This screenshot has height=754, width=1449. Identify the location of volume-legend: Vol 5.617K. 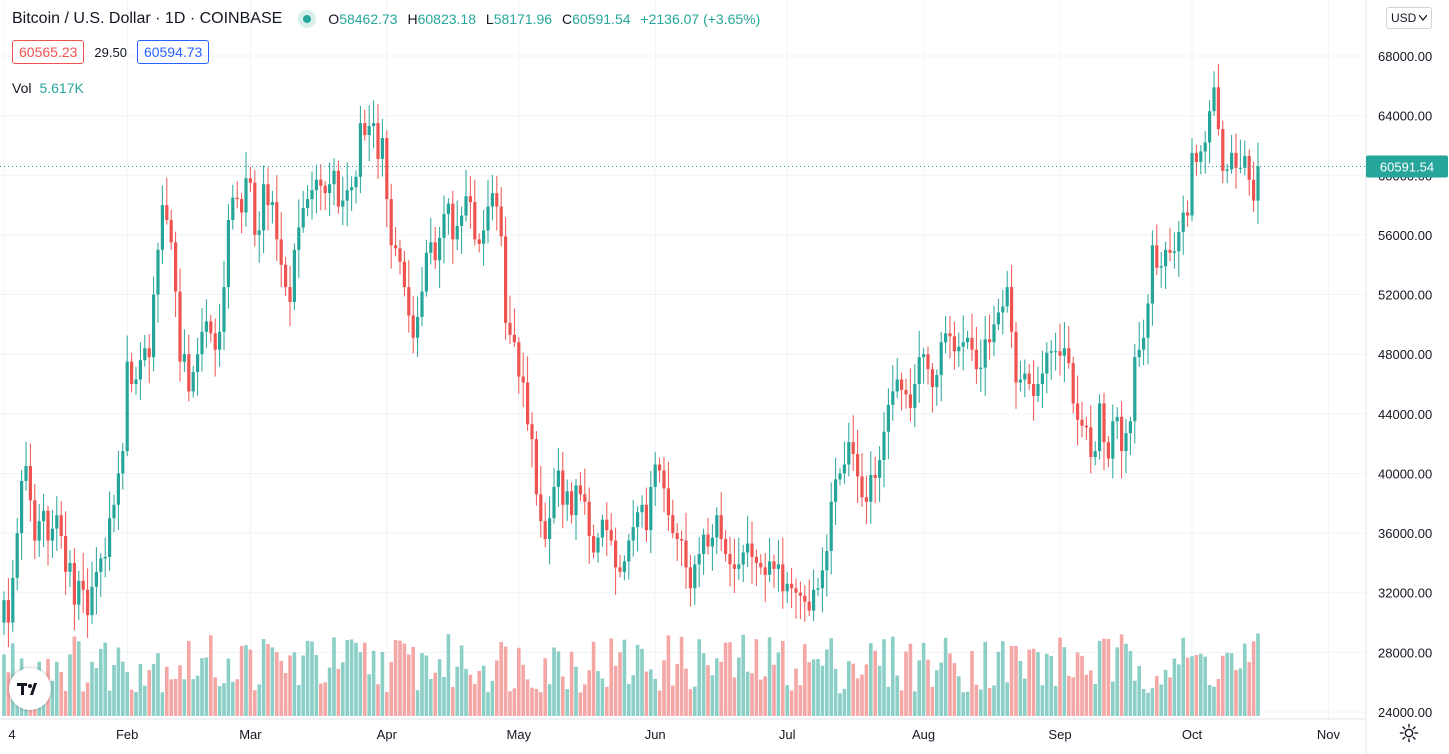
(48, 88).